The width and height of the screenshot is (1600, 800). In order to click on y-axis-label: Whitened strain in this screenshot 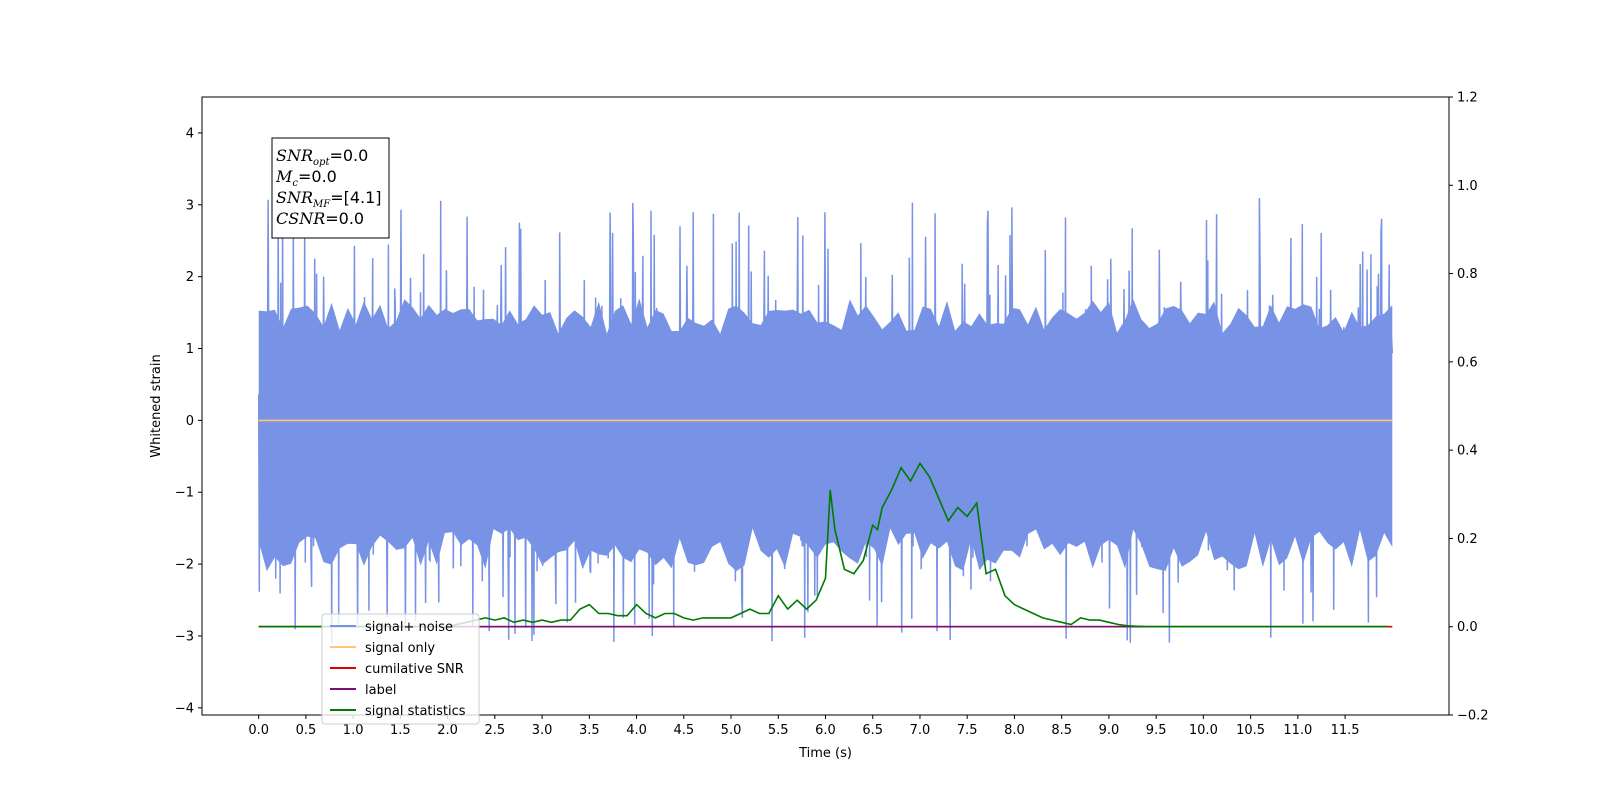, I will do `click(156, 405)`.